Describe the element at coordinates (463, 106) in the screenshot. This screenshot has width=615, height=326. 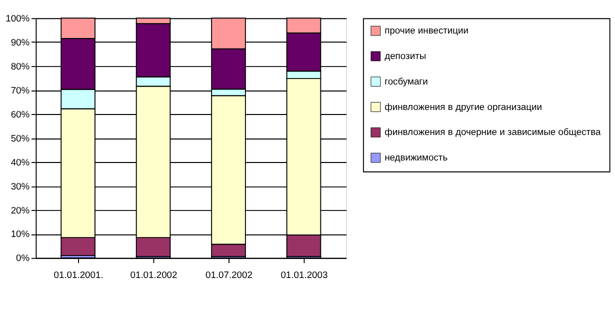
I see `legend-label: финвложения в другие организации` at that location.